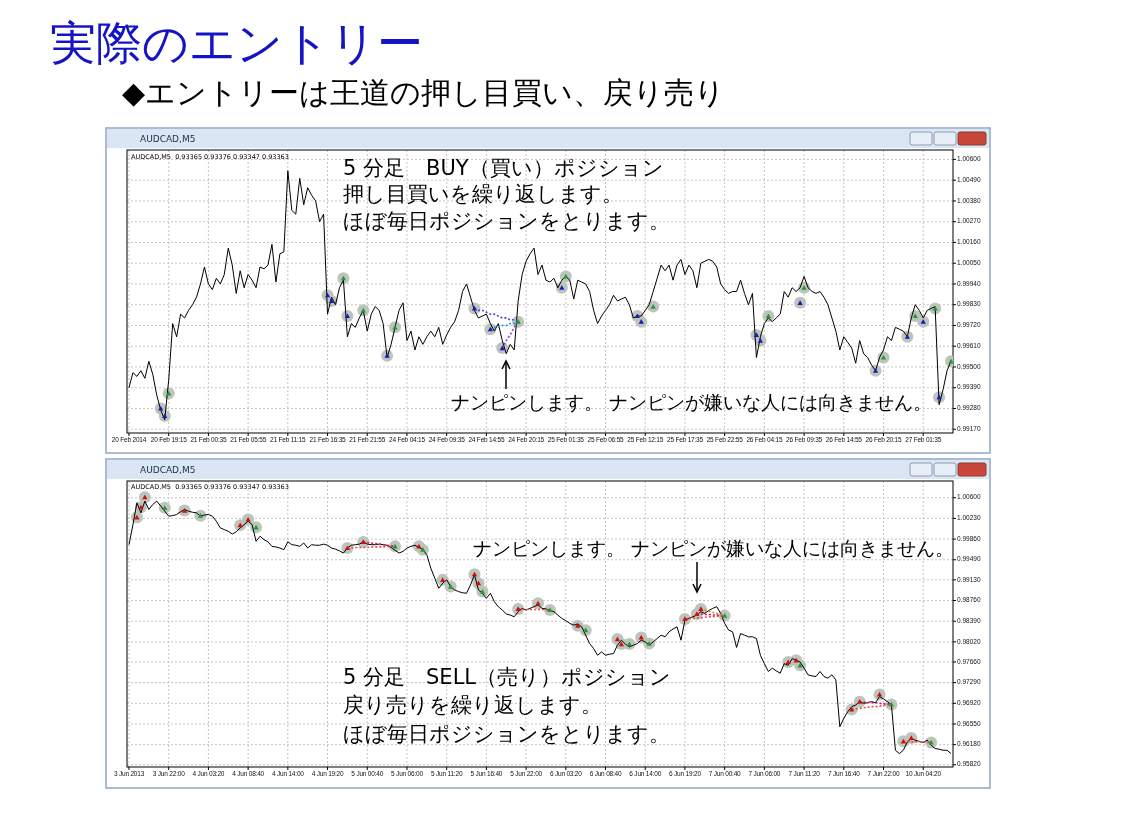 This screenshot has height=839, width=1134. I want to click on annotation: 5 分足 BUY（買い）ポジション, so click(503, 168).